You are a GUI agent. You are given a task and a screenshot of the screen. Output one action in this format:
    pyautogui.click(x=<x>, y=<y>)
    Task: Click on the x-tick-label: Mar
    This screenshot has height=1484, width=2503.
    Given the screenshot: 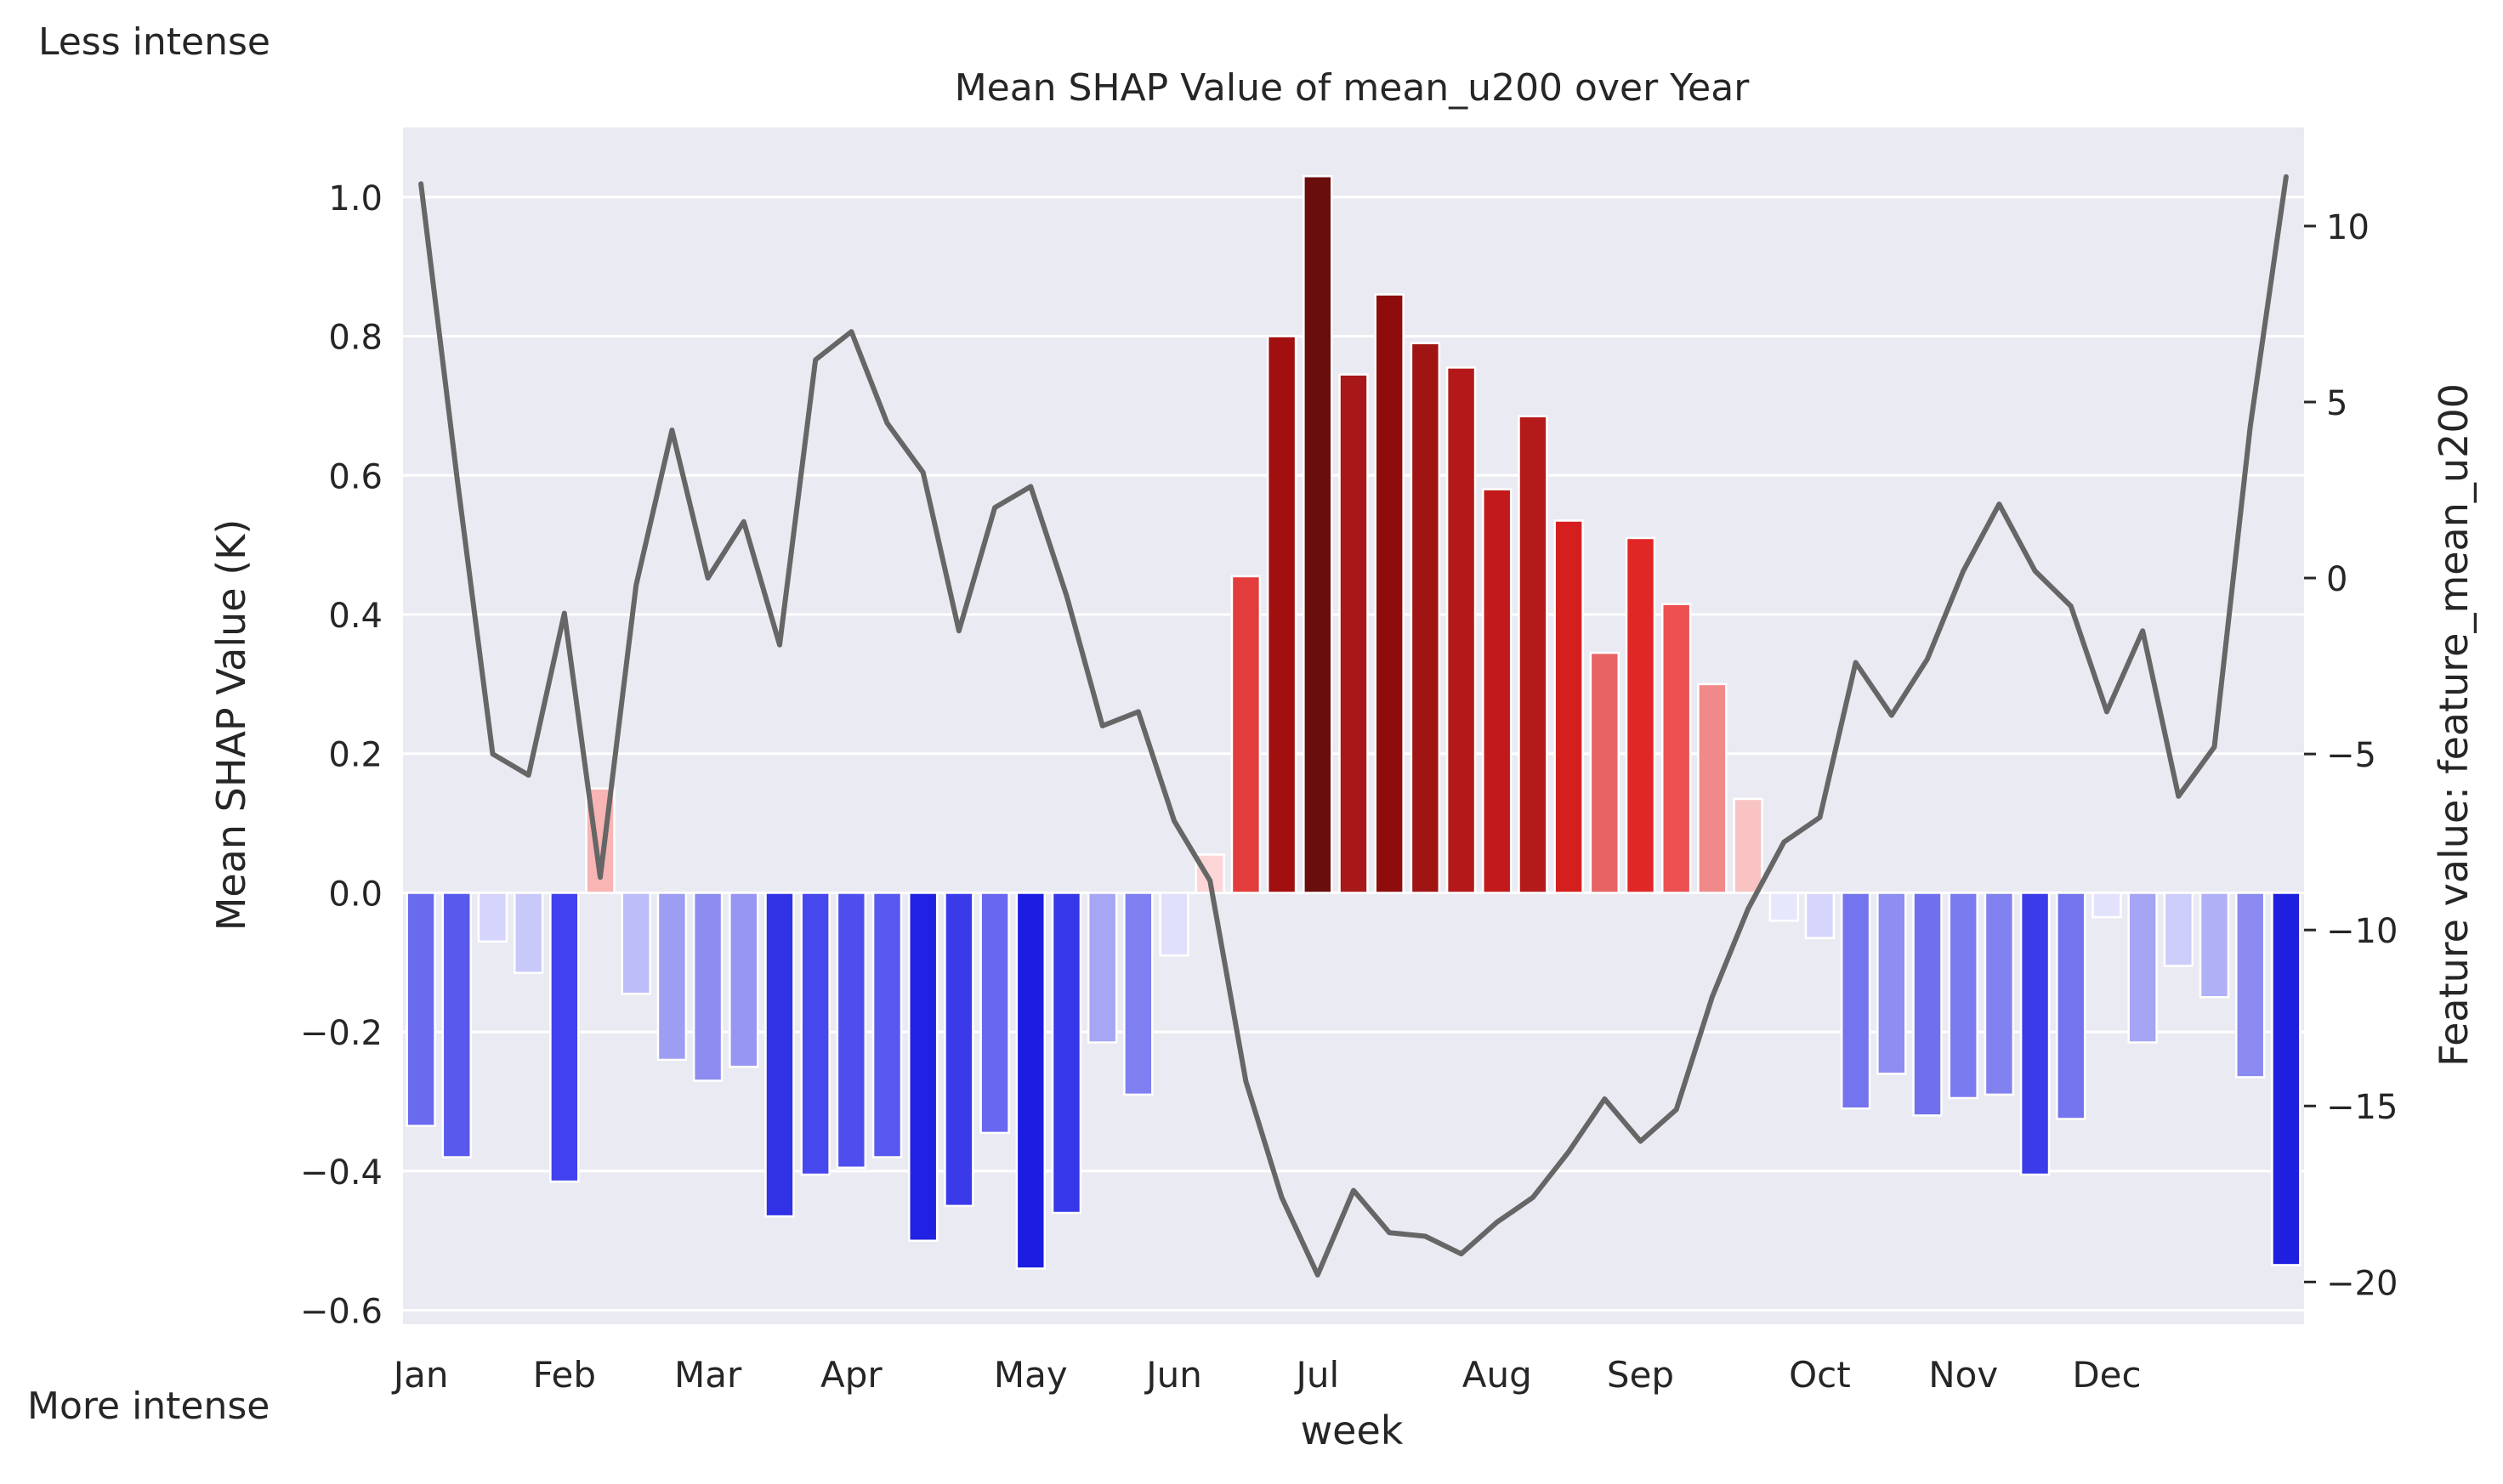 What is the action you would take?
    pyautogui.click(x=708, y=1375)
    